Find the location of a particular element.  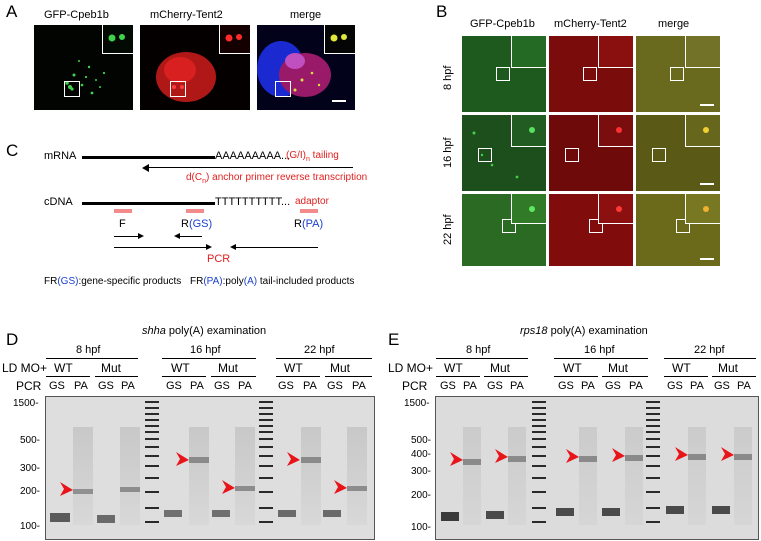

primer-f-label: F is located at coordinates (122, 224).